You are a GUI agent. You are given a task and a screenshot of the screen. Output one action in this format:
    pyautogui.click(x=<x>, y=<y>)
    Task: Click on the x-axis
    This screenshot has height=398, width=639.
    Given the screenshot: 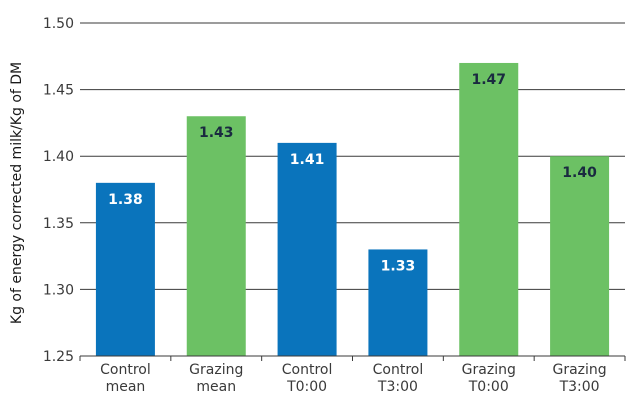 What is the action you would take?
    pyautogui.click(x=352, y=358)
    